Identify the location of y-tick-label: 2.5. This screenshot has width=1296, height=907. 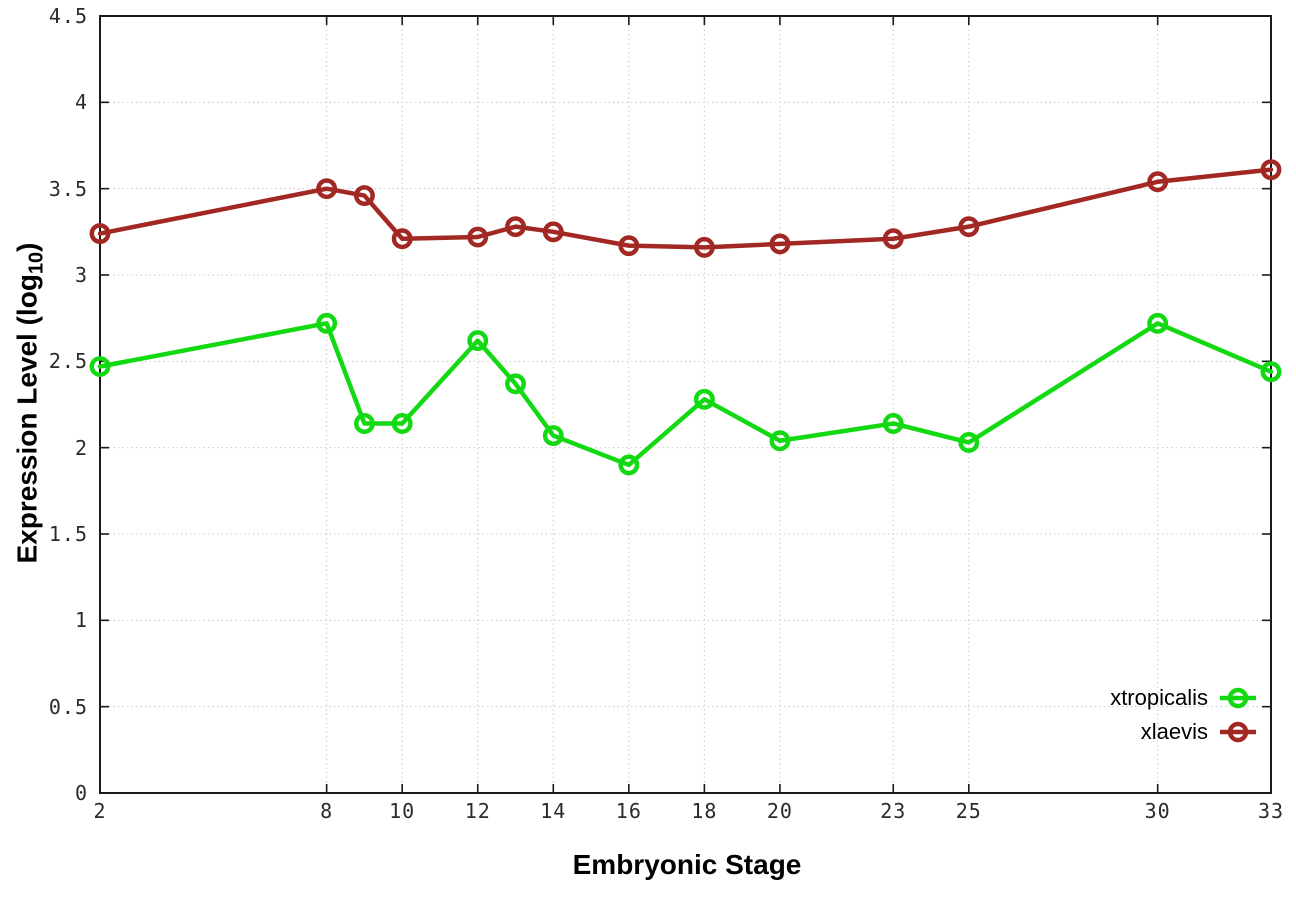
(68, 361).